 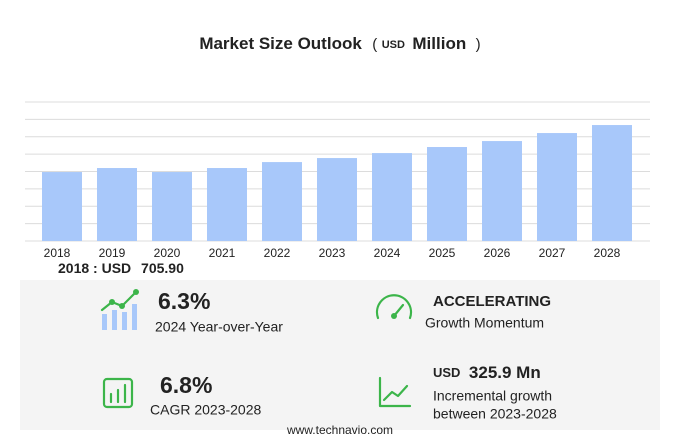 What do you see at coordinates (442, 253) in the screenshot?
I see `x-tick-label: 2025` at bounding box center [442, 253].